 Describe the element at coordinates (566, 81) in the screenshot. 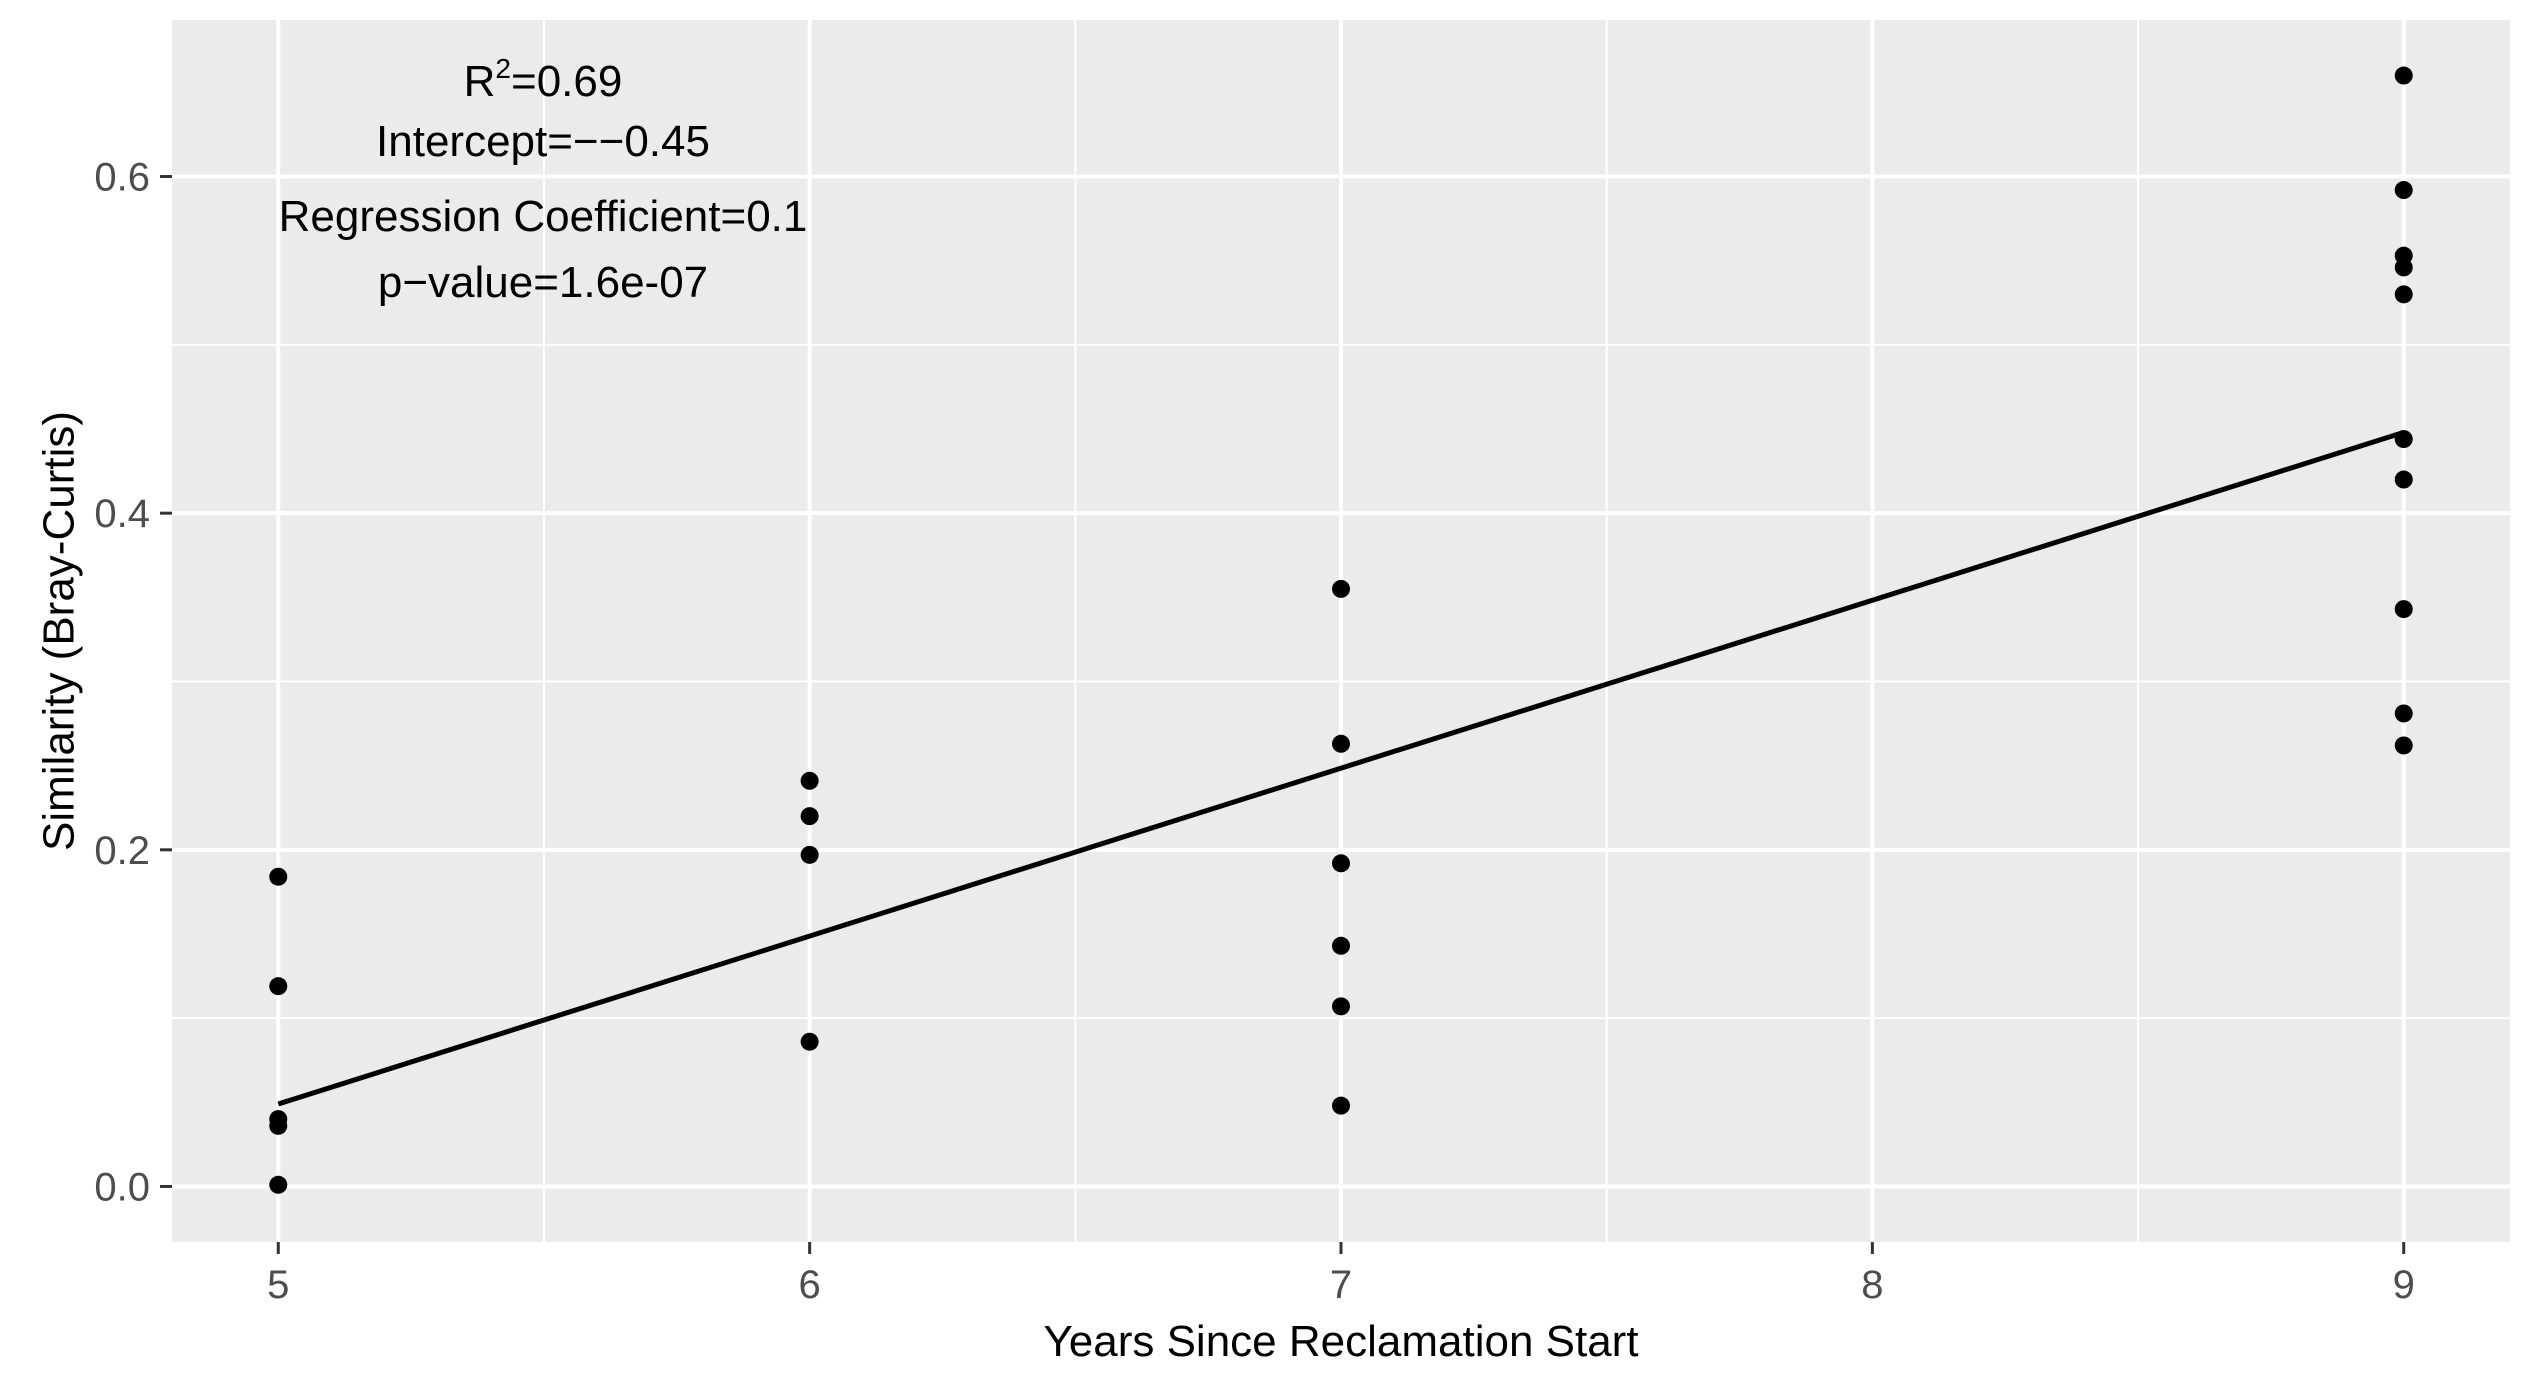

I see `r-squared-value: =0.69` at that location.